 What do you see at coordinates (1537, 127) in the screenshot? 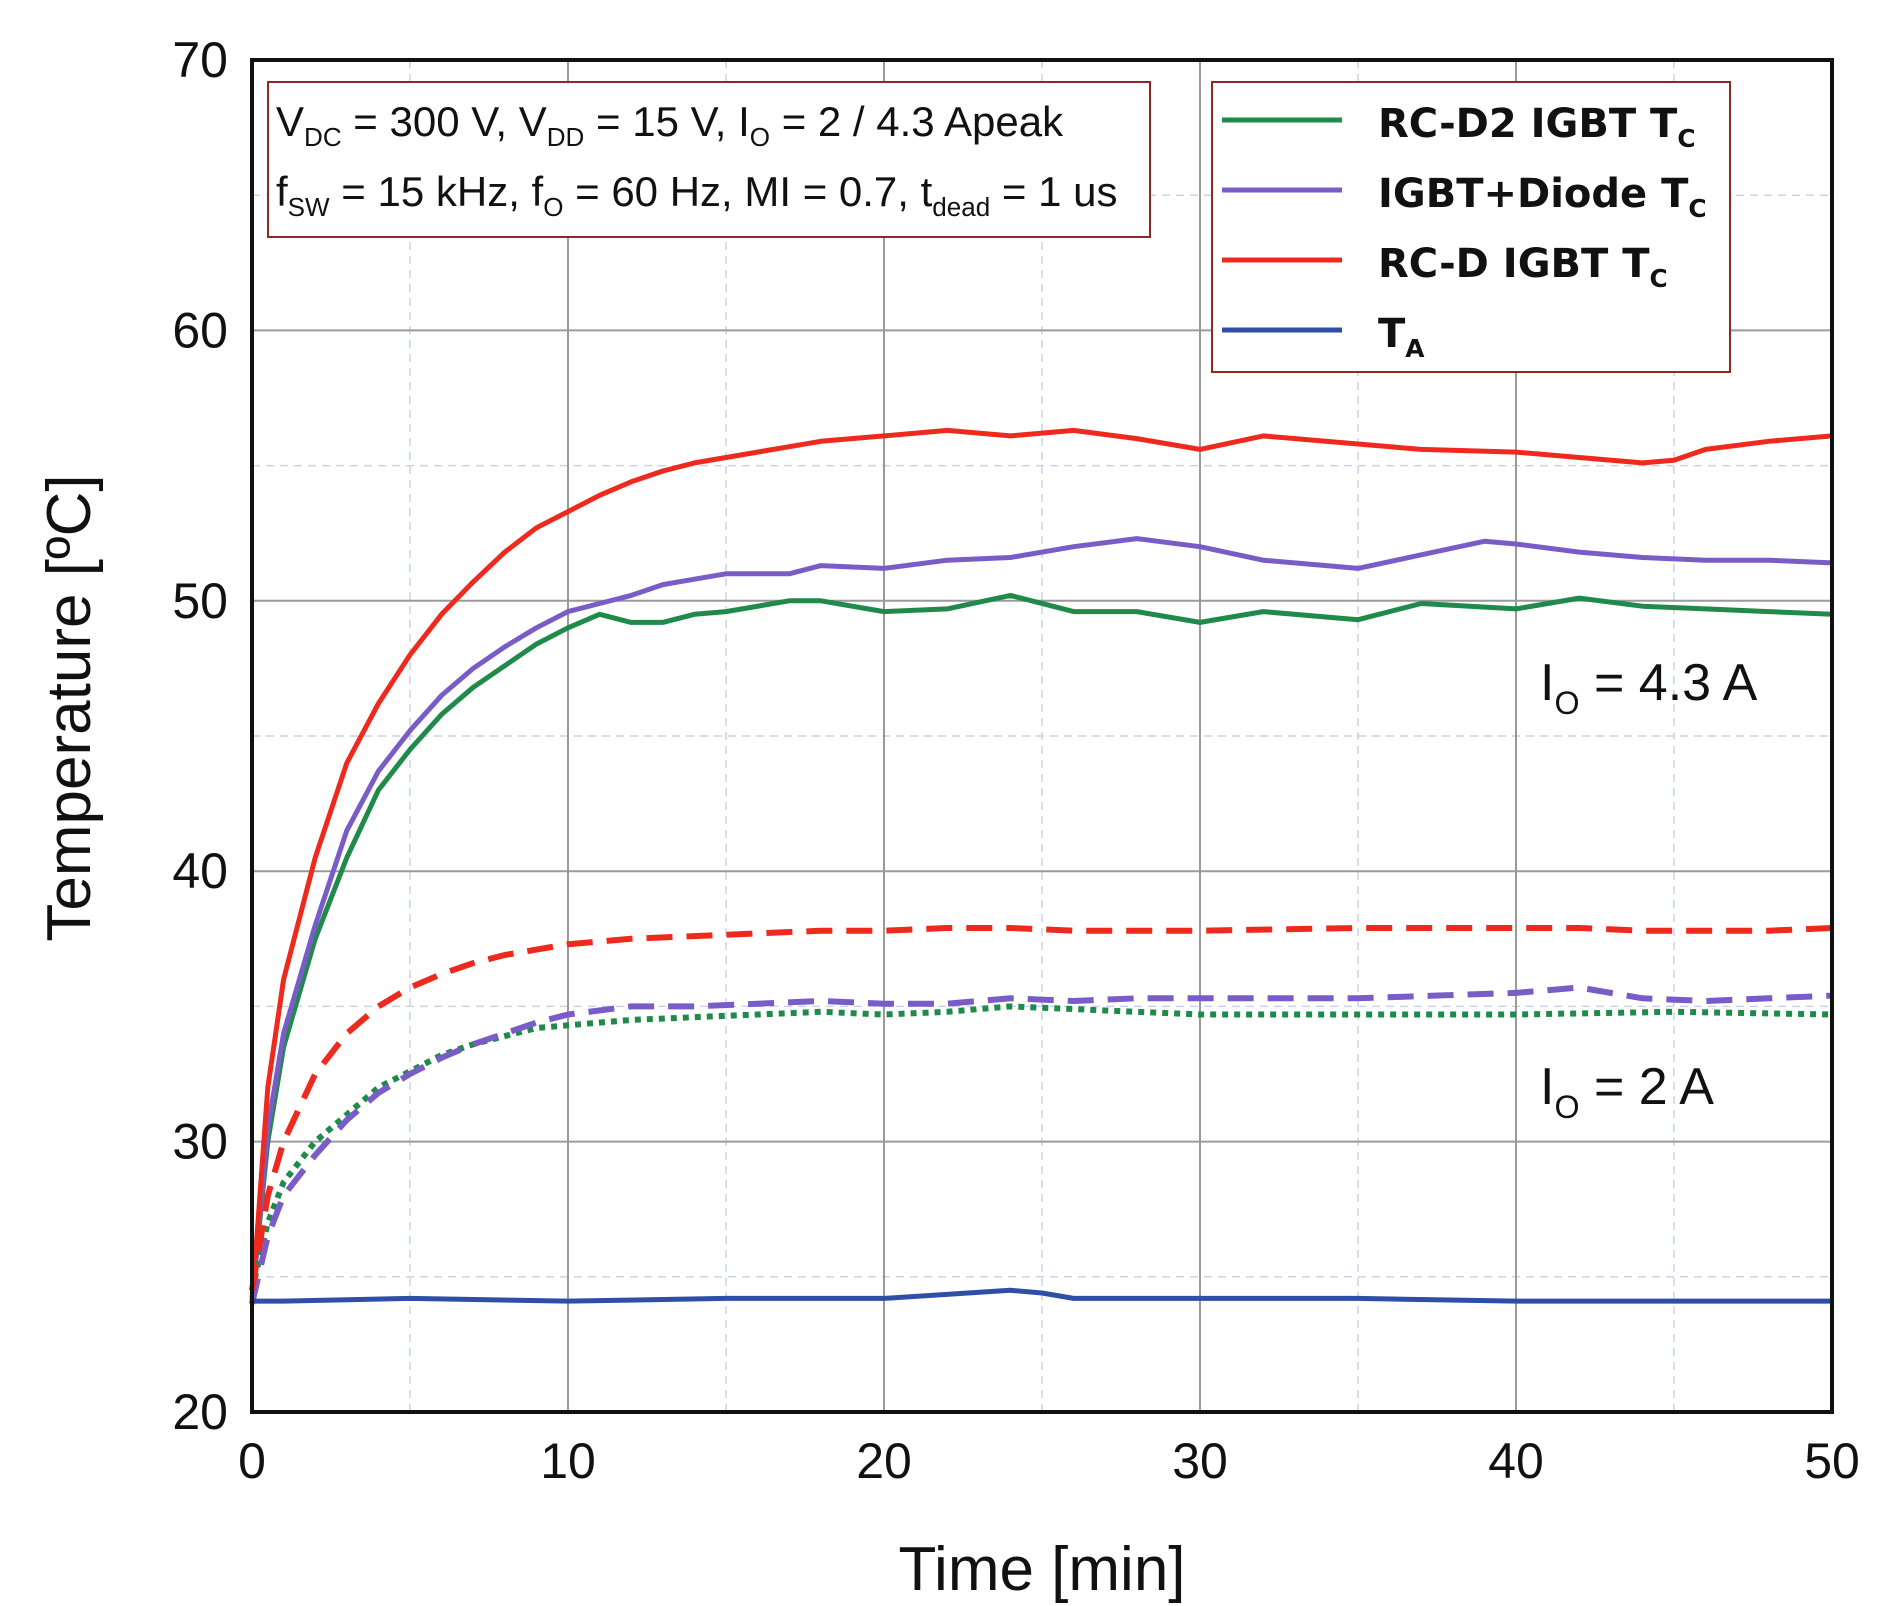
I see `legend-label-rc-d2: RC-D2 IGBT TC` at bounding box center [1537, 127].